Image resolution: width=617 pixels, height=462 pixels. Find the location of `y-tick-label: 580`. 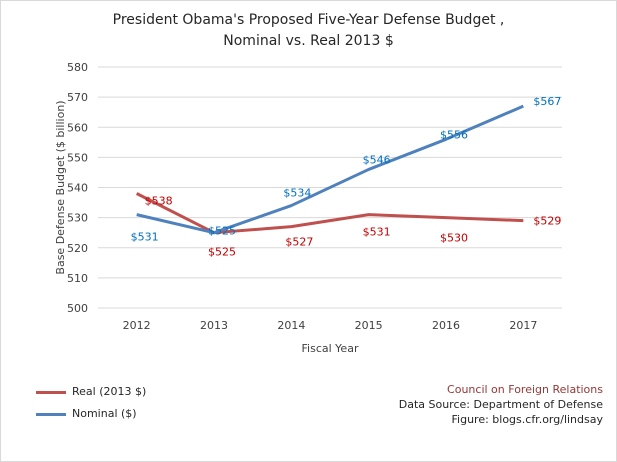

y-tick-label: 580 is located at coordinates (77, 67).